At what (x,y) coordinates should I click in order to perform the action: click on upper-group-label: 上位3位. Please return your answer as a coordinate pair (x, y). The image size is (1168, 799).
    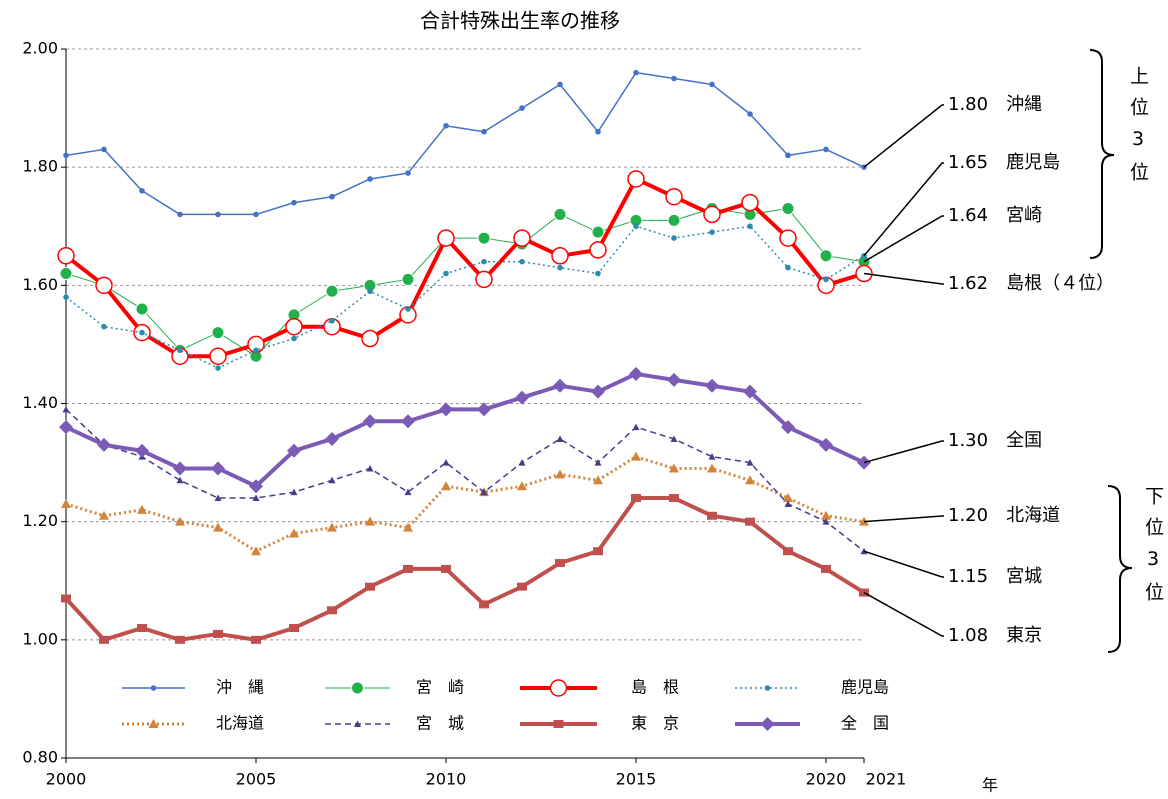
    Looking at the image, I should click on (1138, 129).